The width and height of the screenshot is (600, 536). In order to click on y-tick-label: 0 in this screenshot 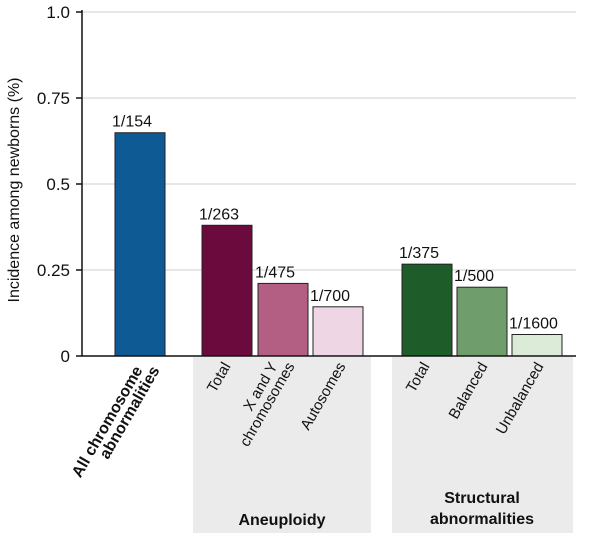, I will do `click(65, 356)`.